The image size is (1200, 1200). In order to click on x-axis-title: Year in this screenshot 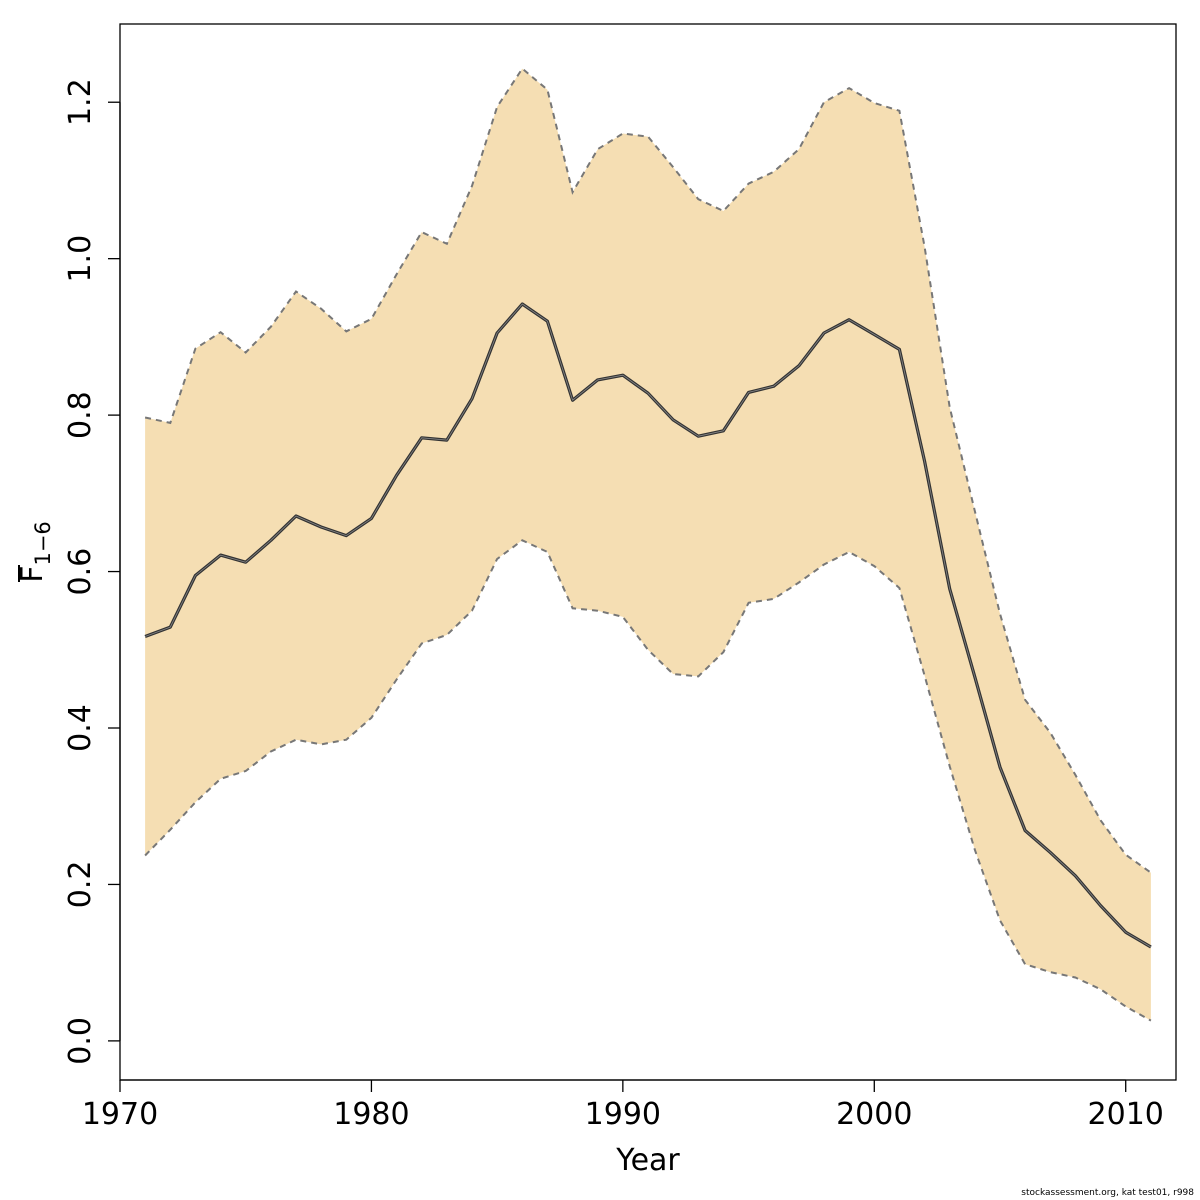, I will do `click(647, 1160)`.